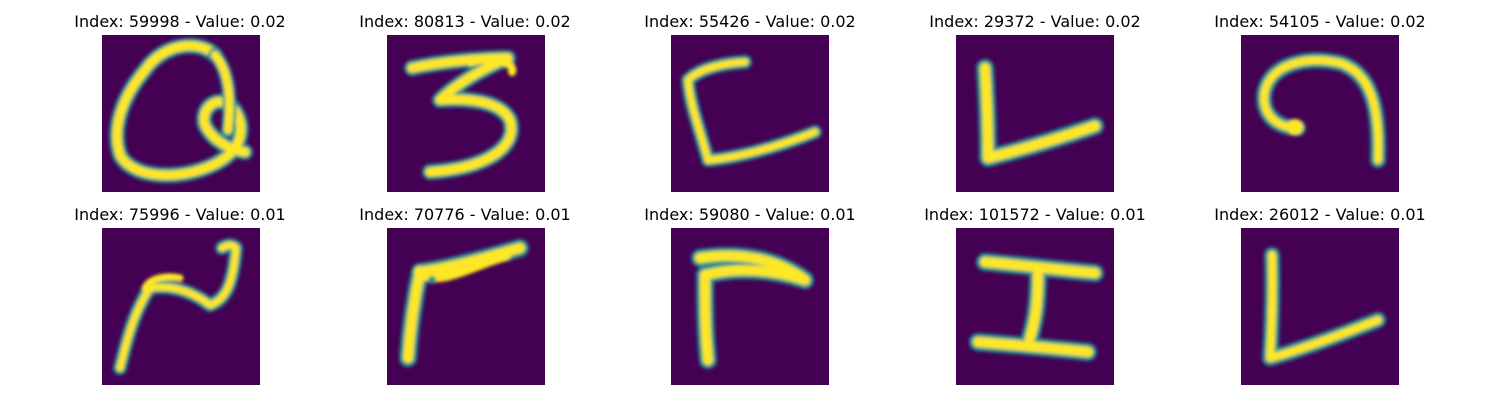 The height and width of the screenshot is (400, 1500). Describe the element at coordinates (464, 21) in the screenshot. I see `panel-title-2: Index: 80813 - Value: 0.02` at that location.